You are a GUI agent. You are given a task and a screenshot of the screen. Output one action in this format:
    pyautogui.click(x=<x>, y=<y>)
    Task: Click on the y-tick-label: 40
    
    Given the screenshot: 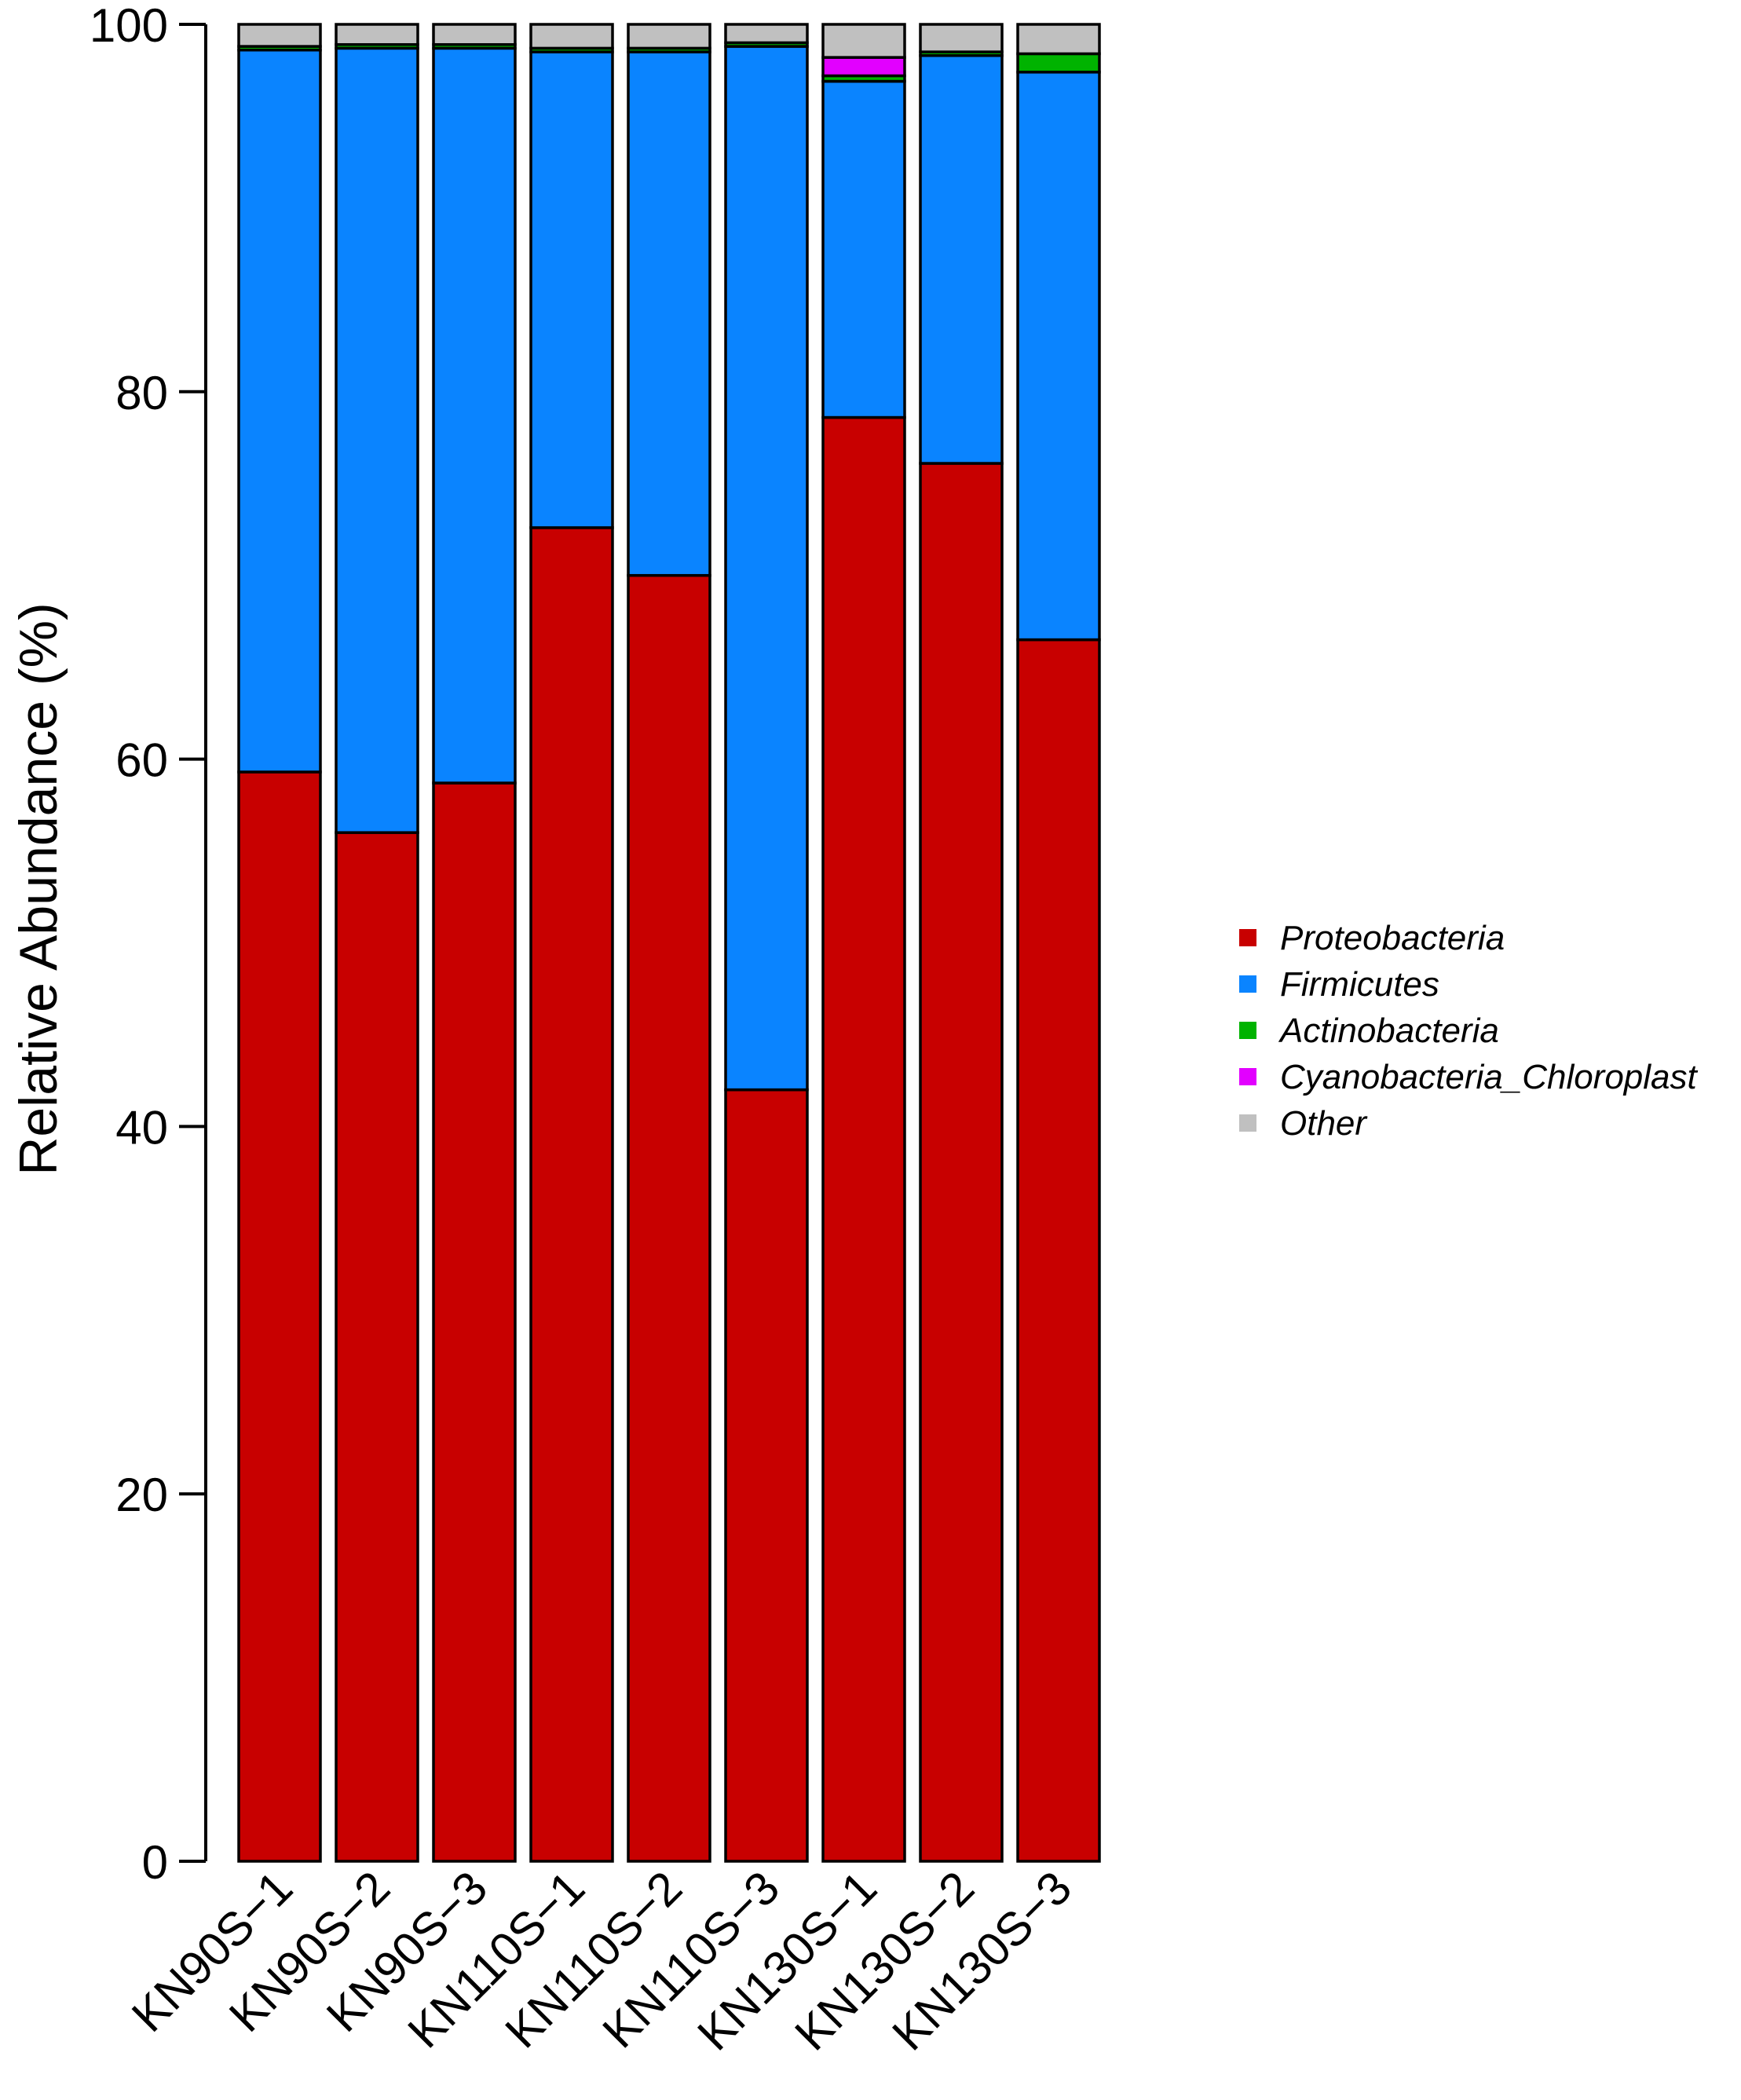 What is the action you would take?
    pyautogui.click(x=141, y=1128)
    